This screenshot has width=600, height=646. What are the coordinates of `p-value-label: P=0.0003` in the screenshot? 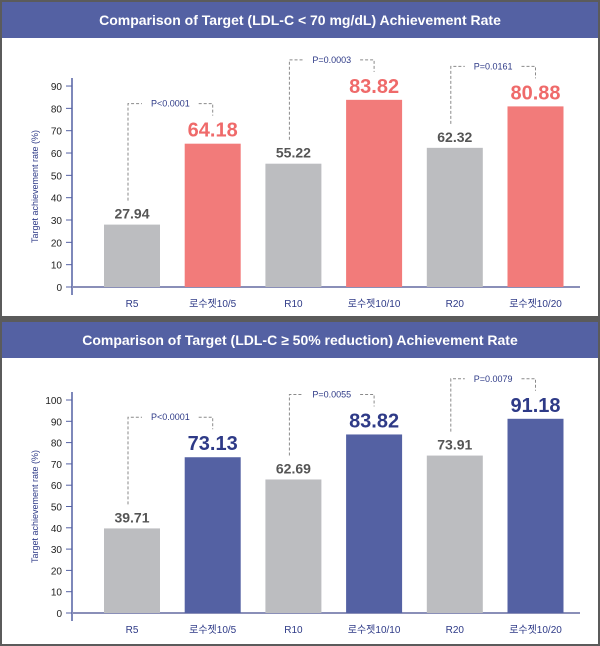 It's located at (331, 60).